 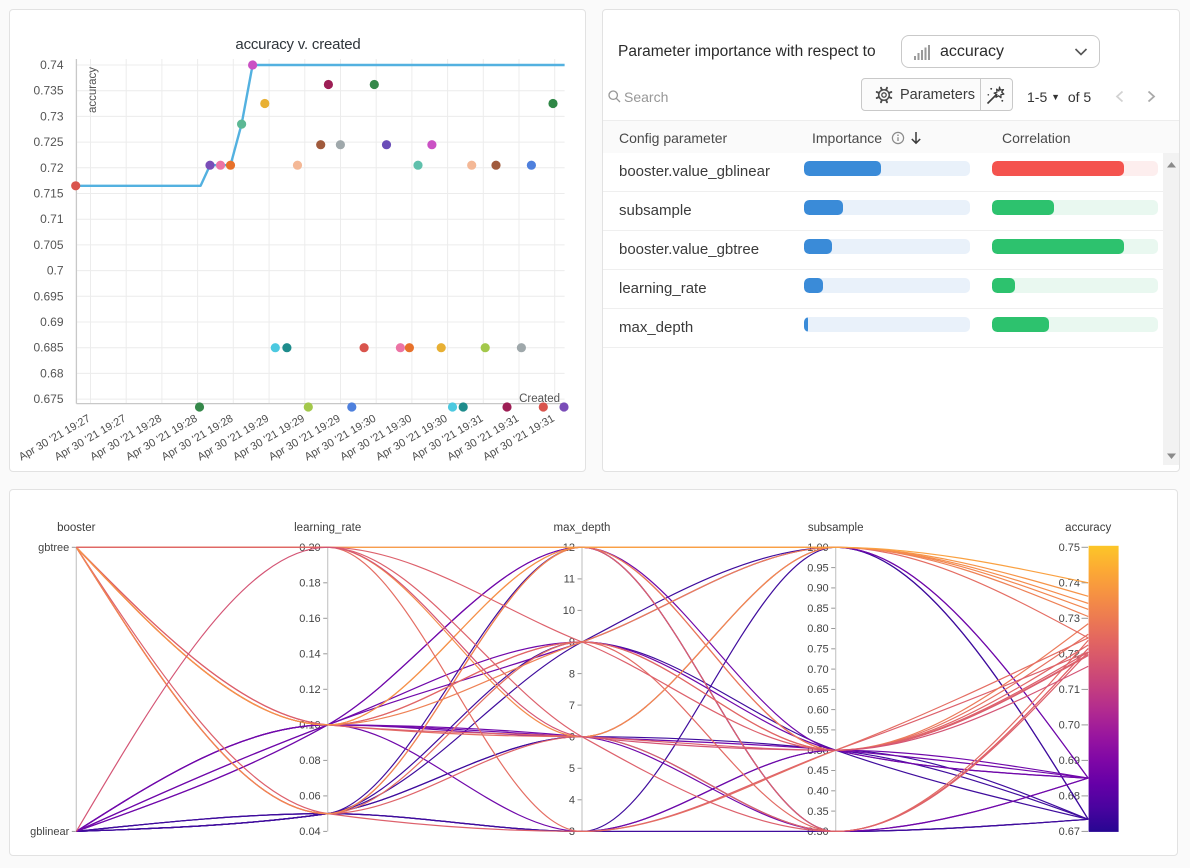 What do you see at coordinates (55, 271) in the screenshot?
I see `svg-text: 0.7` at bounding box center [55, 271].